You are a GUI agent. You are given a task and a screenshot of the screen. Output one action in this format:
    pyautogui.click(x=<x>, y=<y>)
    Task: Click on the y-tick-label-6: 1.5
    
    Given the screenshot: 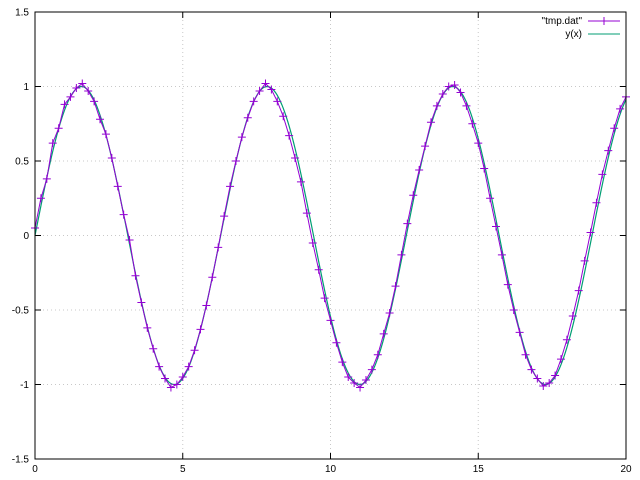 What is the action you would take?
    pyautogui.click(x=22, y=13)
    